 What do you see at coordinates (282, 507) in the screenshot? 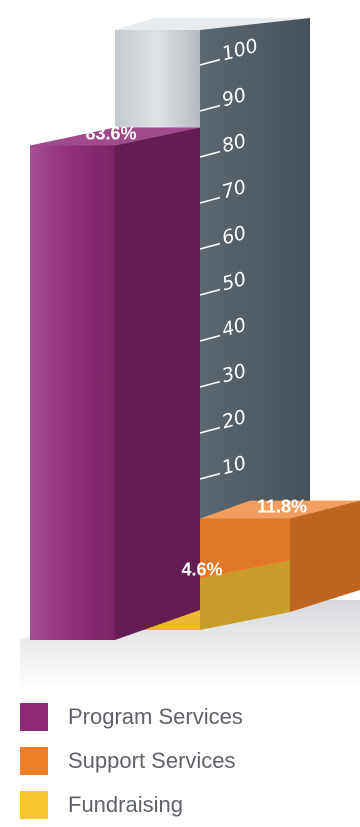
I see `value-label-support-services: 11.8%` at bounding box center [282, 507].